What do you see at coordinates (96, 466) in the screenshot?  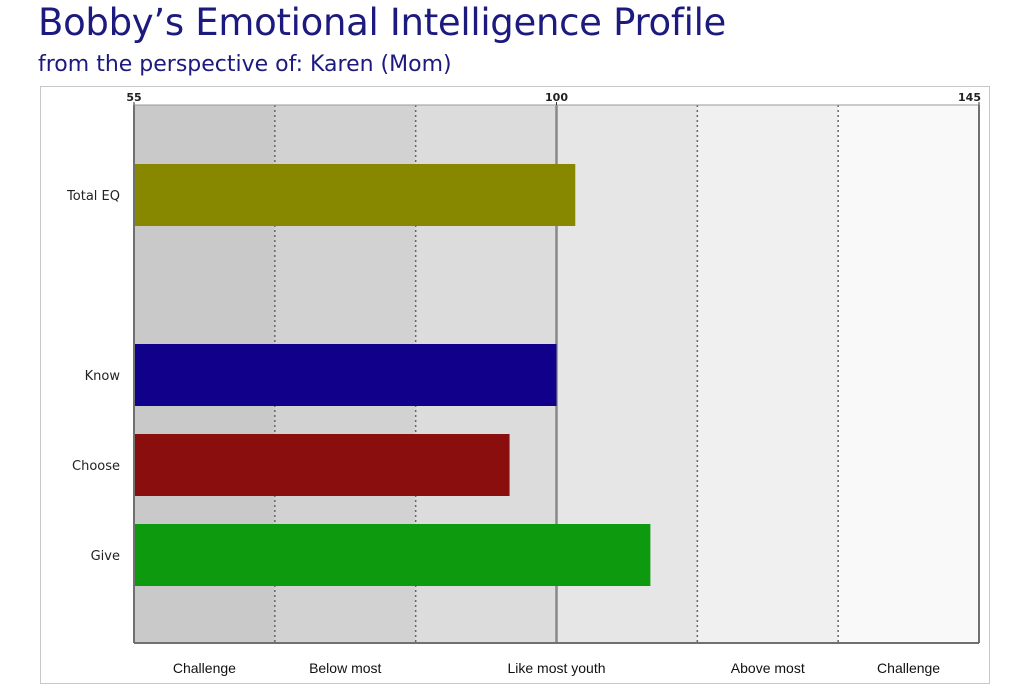 I see `category-label-choose: Choose` at bounding box center [96, 466].